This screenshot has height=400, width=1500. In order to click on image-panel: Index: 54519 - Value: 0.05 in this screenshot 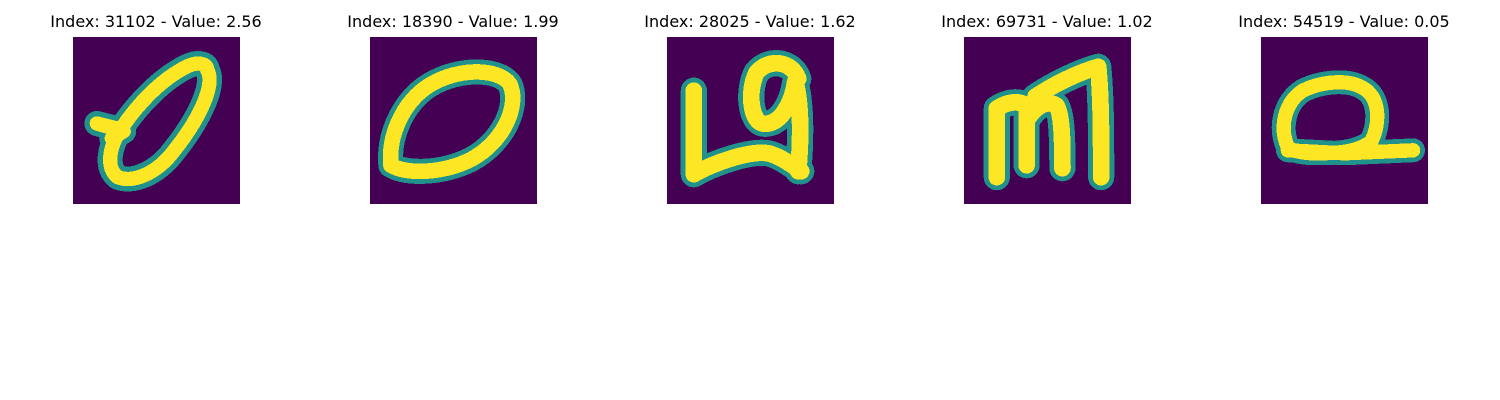, I will do `click(1344, 105)`.